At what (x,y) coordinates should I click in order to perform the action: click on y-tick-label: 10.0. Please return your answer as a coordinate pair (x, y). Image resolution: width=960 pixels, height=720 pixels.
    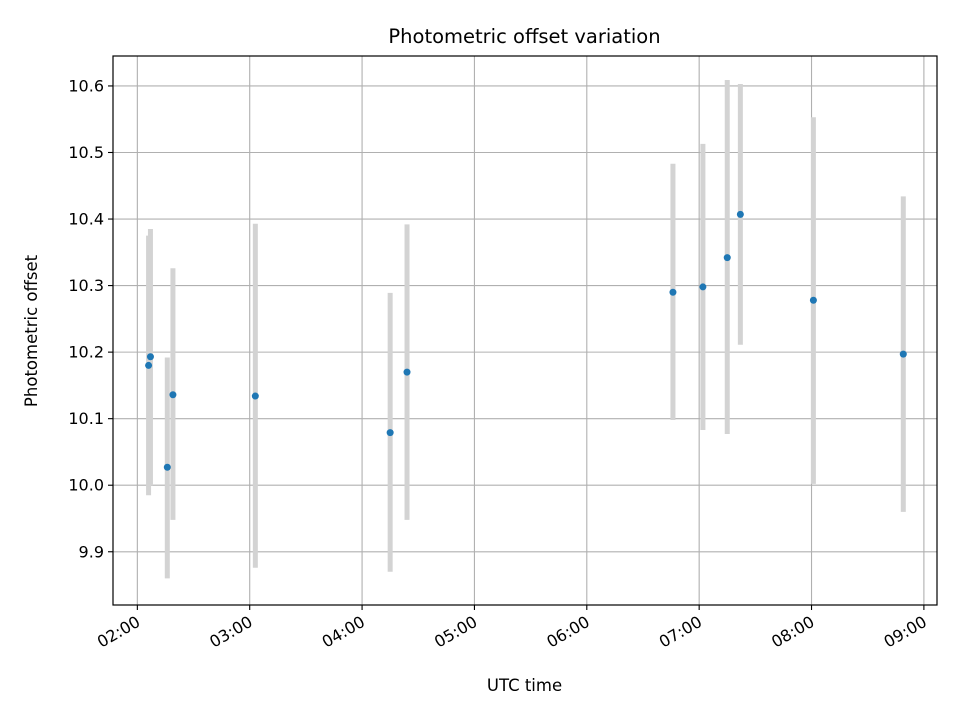
    Looking at the image, I should click on (86, 485).